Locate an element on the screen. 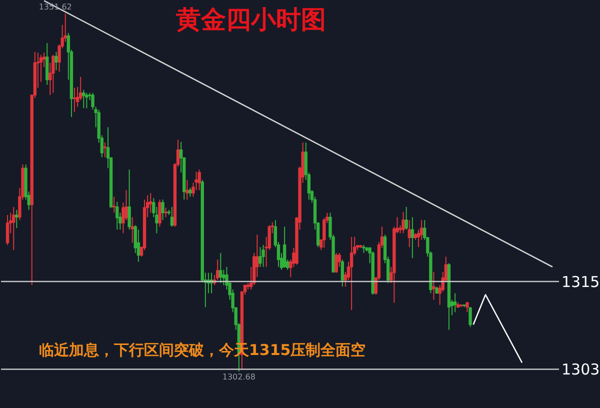  y-tick-label: 1315 is located at coordinates (581, 282).